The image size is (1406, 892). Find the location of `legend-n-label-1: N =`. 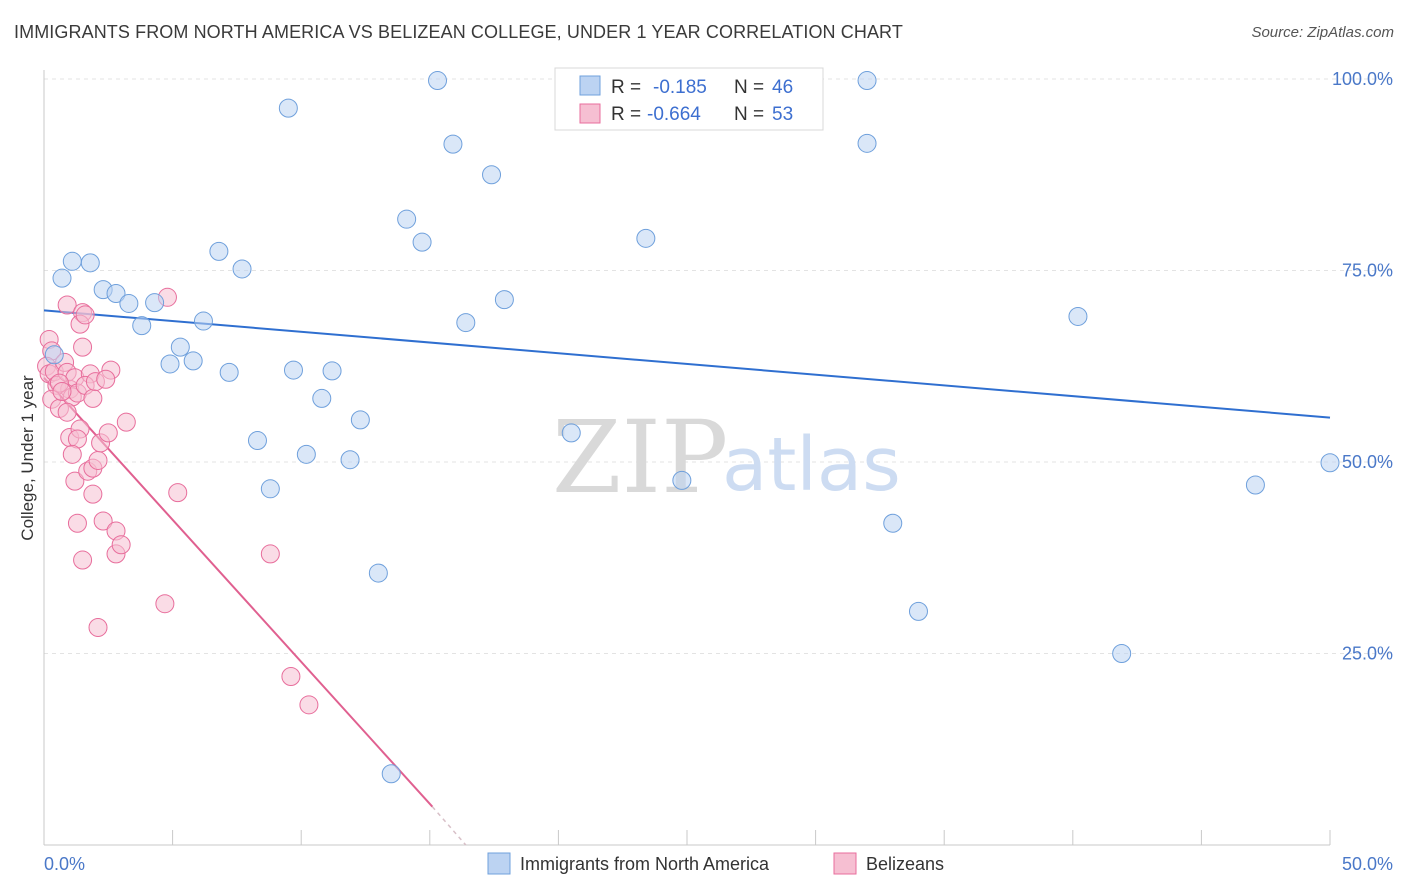

legend-n-label-1: N = is located at coordinates (749, 87).